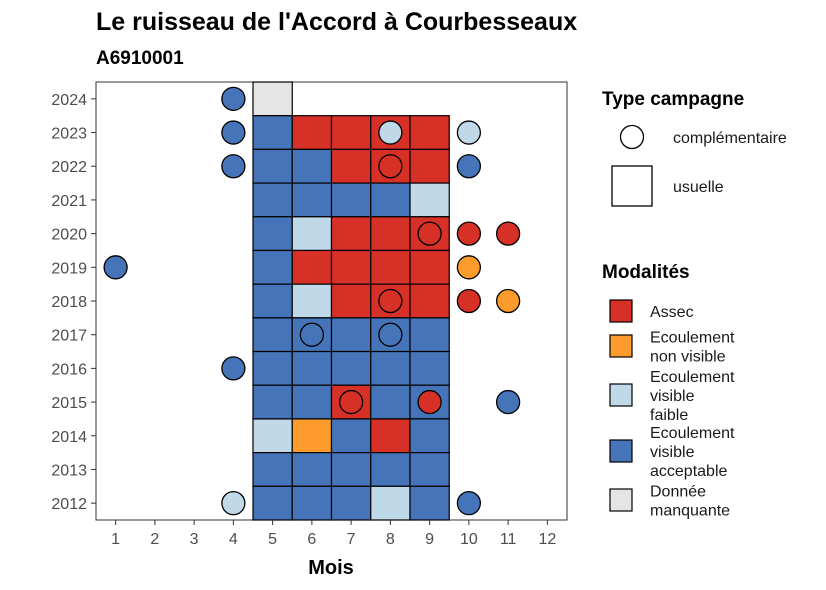 Image resolution: width=826 pixels, height=590 pixels. Describe the element at coordinates (730, 138) in the screenshot. I see `legend-shape-label-0: complémentaire` at that location.